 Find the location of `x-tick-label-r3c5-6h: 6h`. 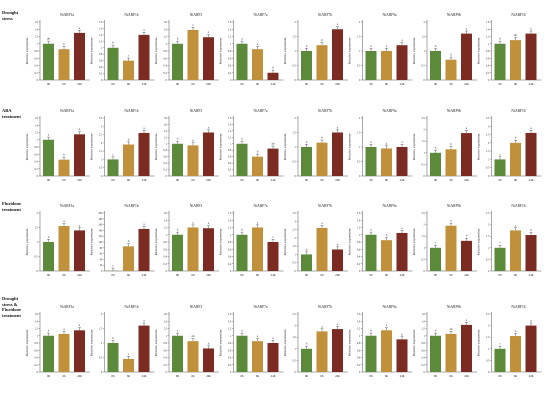

x-tick-label-r3c5-6h: 6h is located at coordinates (387, 376).